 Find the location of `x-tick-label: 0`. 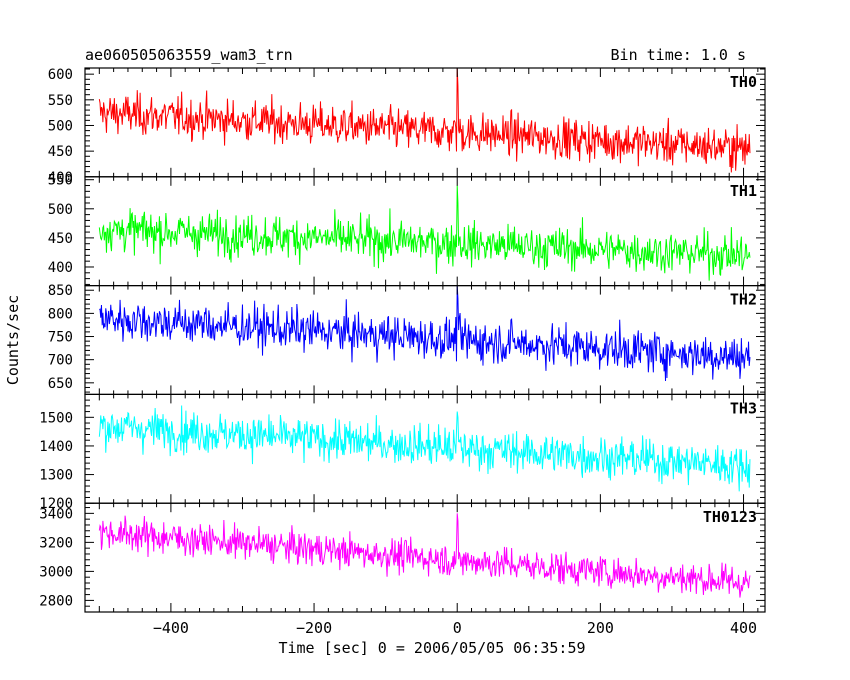

x-tick-label: 0 is located at coordinates (457, 628).